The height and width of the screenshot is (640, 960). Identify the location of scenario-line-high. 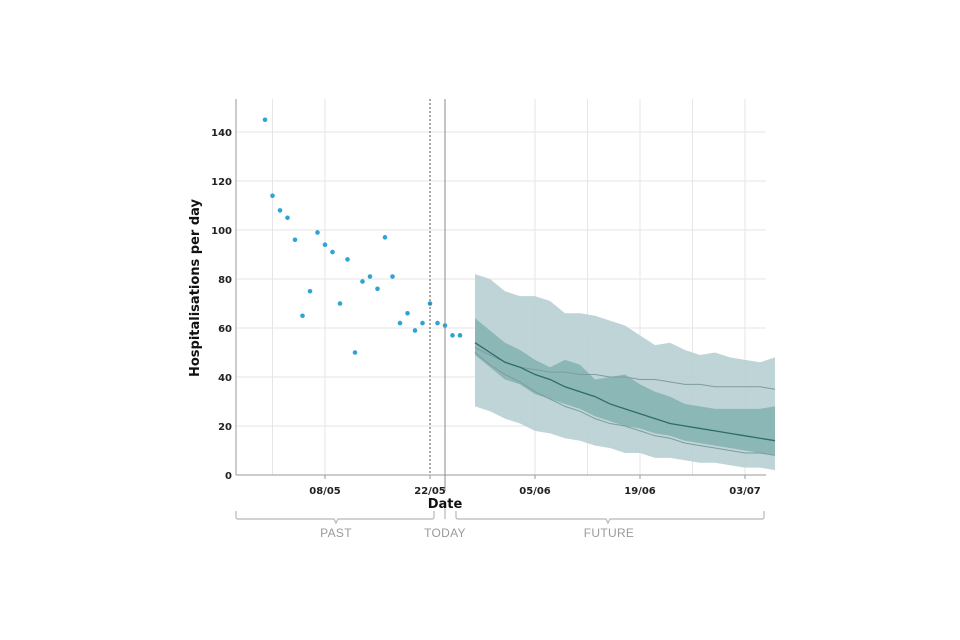
(625, 368).